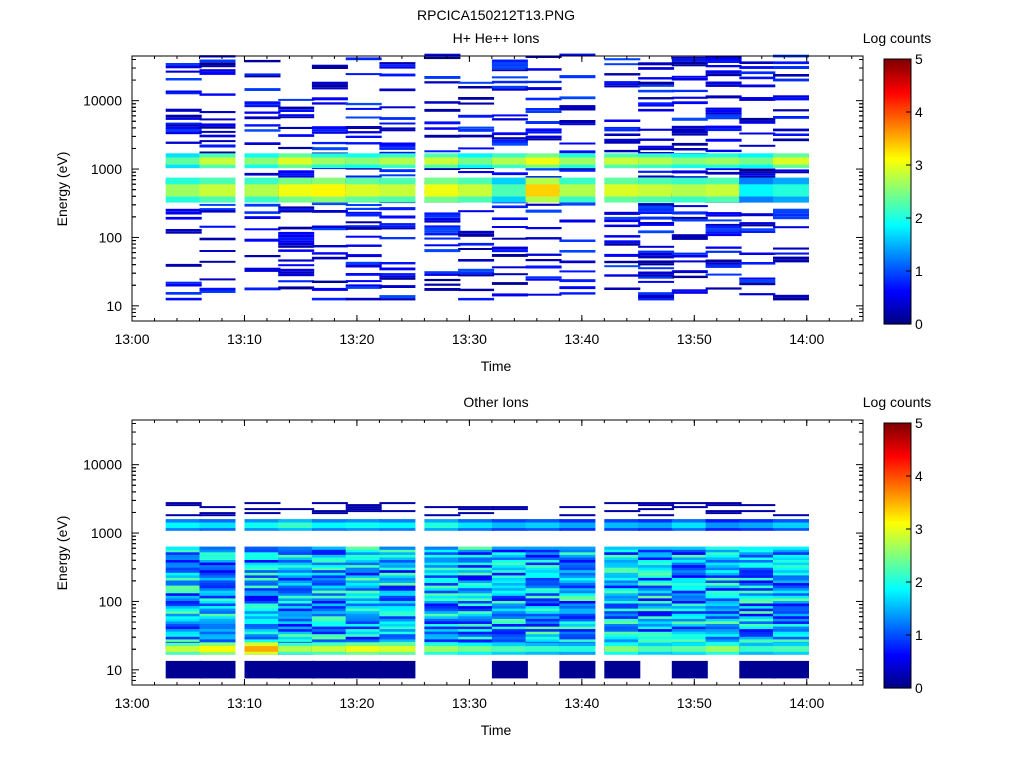  Describe the element at coordinates (919, 165) in the screenshot. I see `colorbar-tick-label: 3` at that location.